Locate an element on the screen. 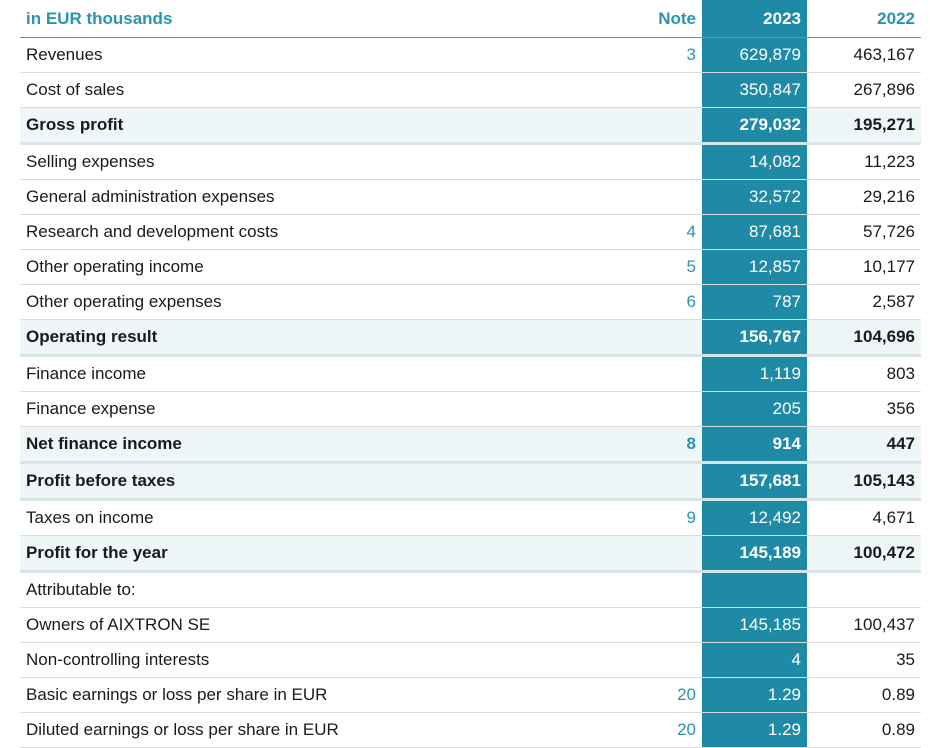 The image size is (930, 748). table-row-total: Profit before taxes 157,681 105,143 is located at coordinates (470, 481).